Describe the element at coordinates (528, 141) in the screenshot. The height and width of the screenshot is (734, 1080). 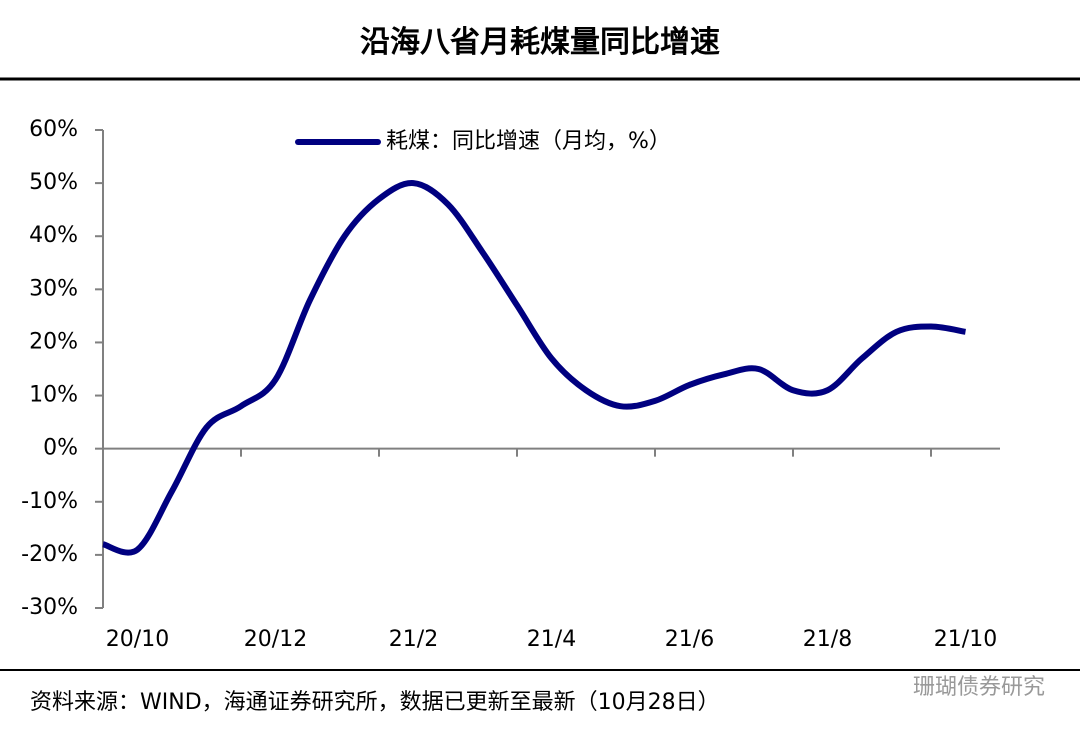
I see `legend-label: 耗煤：同比增速（月均，%）` at that location.